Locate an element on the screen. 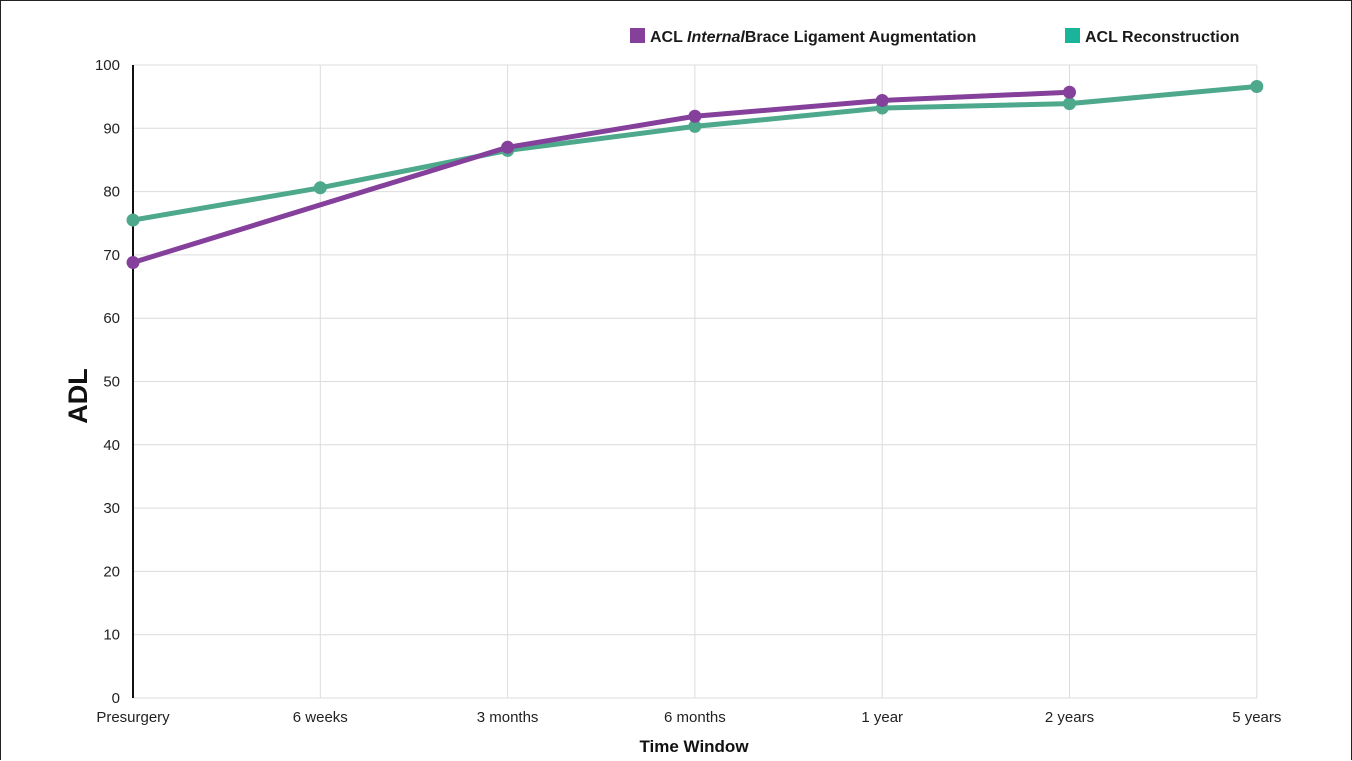 The width and height of the screenshot is (1352, 761). legend-label-suffix: Brace Ligament Augmentation is located at coordinates (860, 37).